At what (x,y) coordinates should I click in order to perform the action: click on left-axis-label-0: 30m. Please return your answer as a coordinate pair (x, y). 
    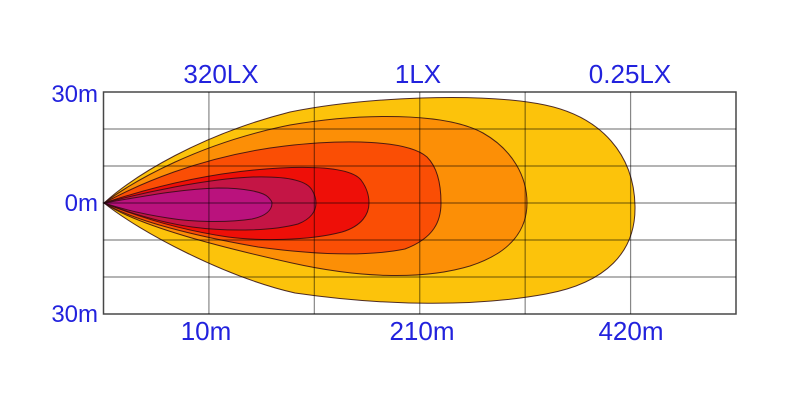
    Looking at the image, I should click on (74, 94).